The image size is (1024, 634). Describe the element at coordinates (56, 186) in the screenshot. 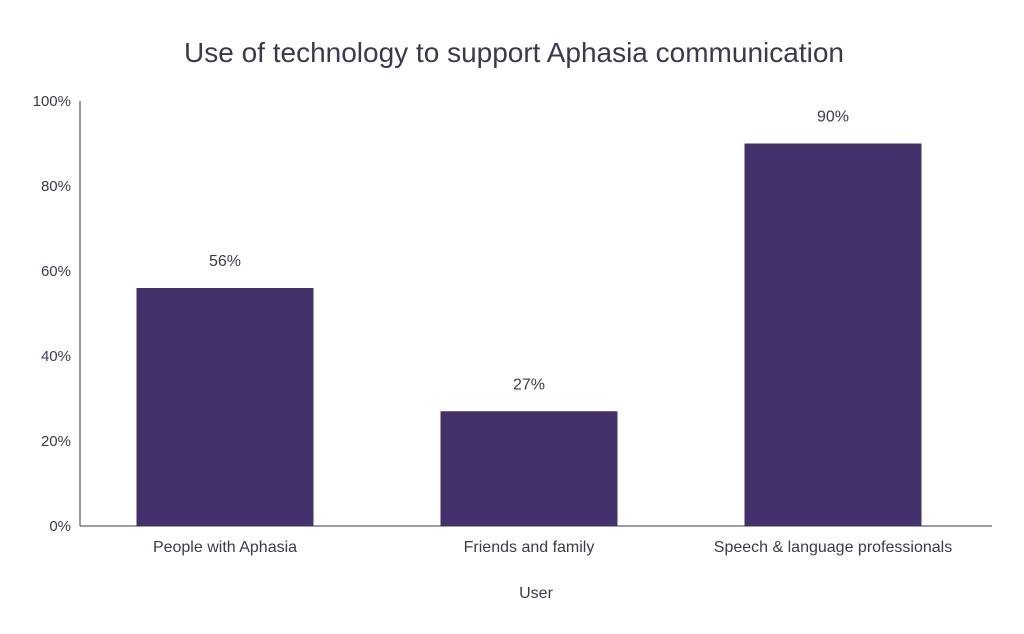

I see `y-tick-label: 80%` at that location.